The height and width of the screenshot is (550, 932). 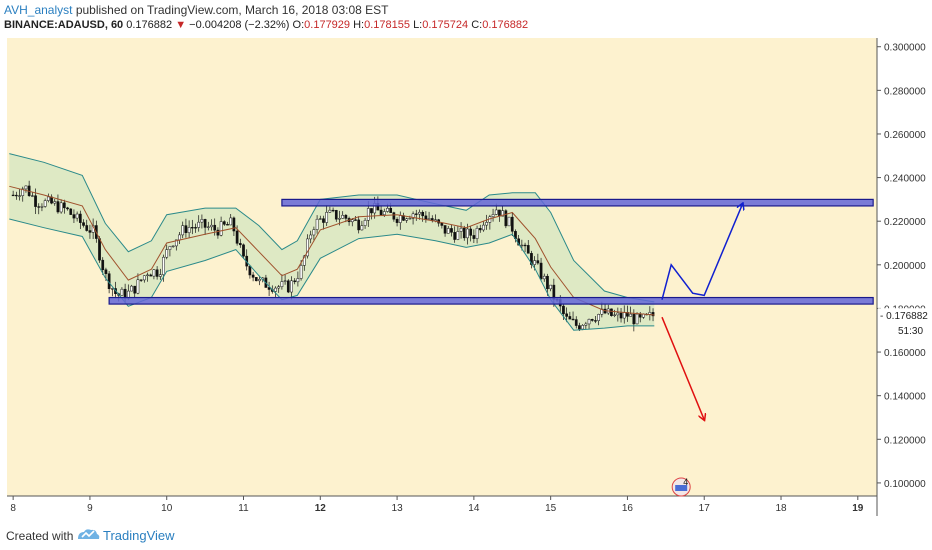 What do you see at coordinates (905, 48) in the screenshot?
I see `price-tick-label: 0.300000` at bounding box center [905, 48].